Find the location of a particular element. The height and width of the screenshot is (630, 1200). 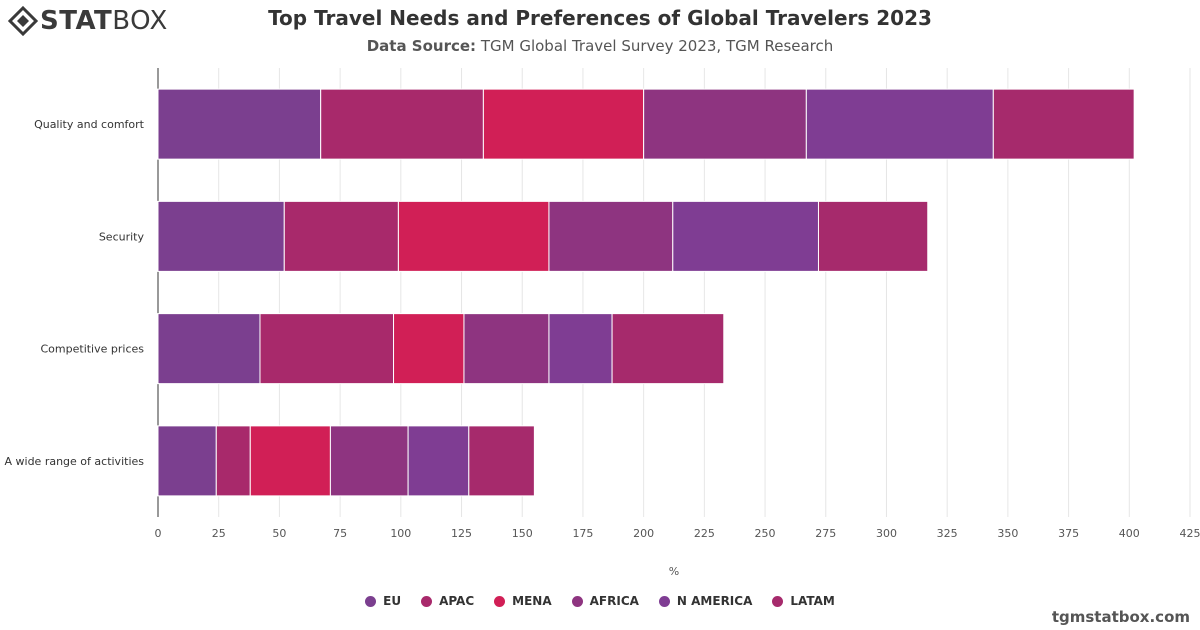

legend-item: LATAM is located at coordinates (803, 601).